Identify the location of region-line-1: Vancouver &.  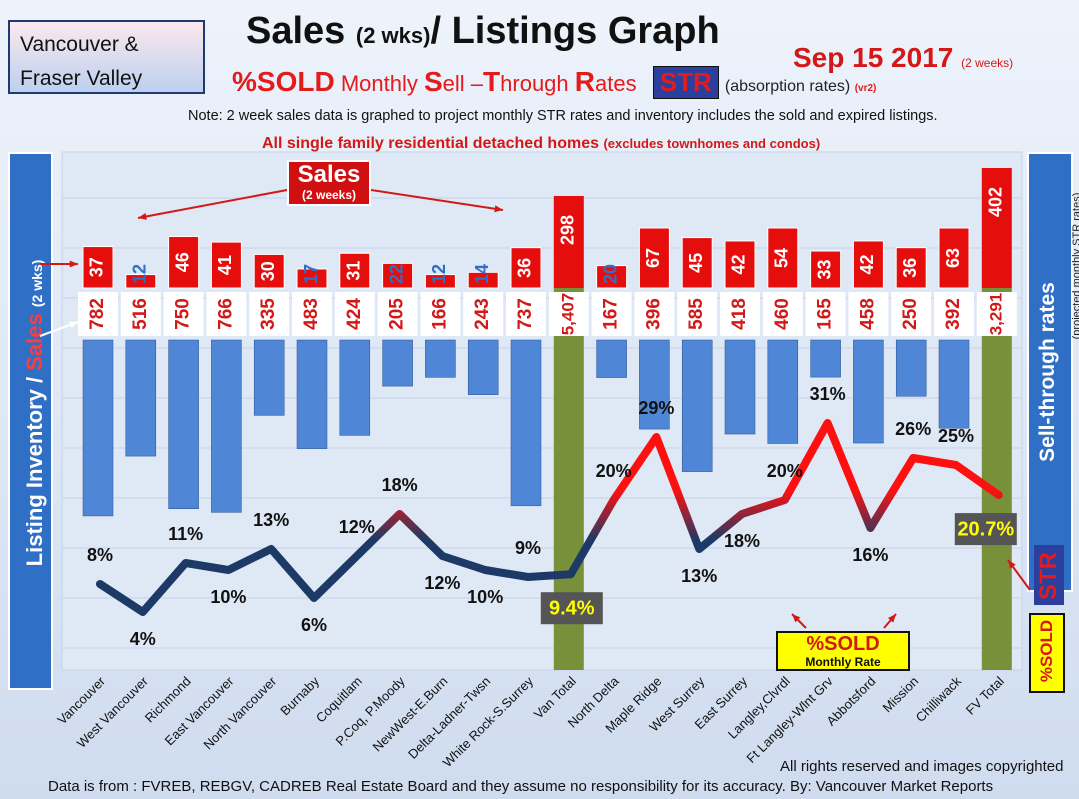
(79, 44).